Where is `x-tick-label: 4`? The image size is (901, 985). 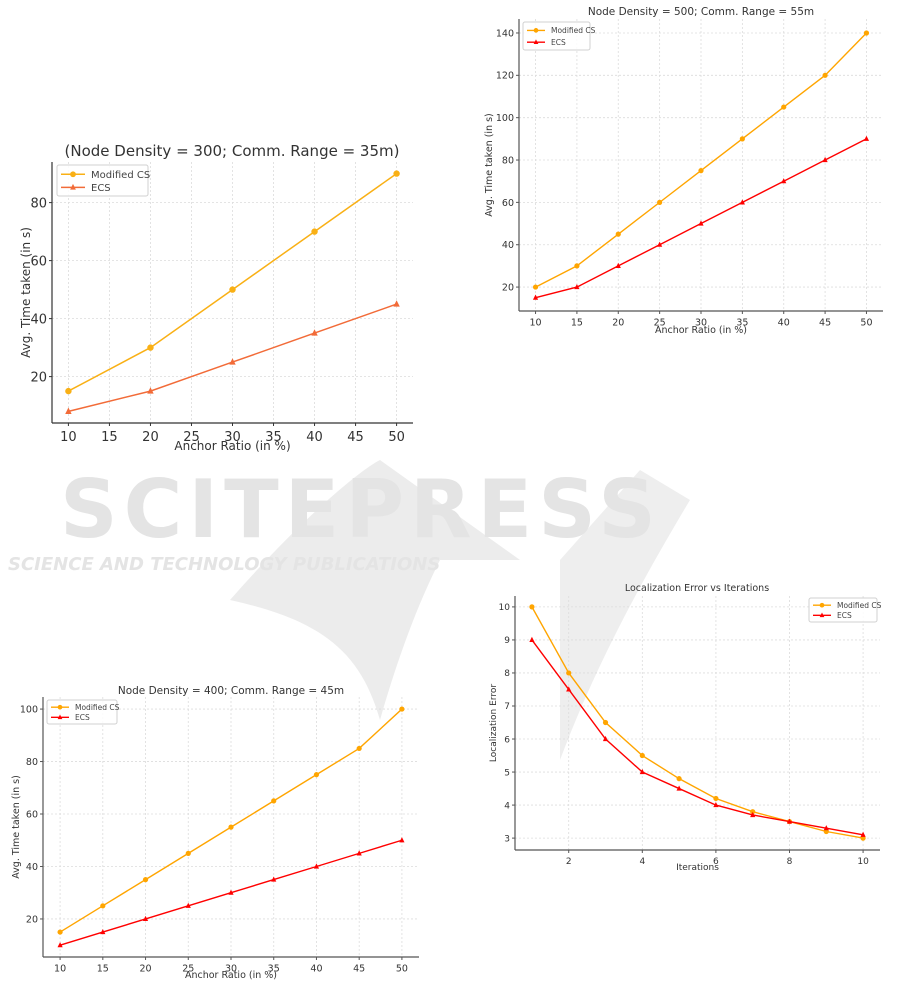 x-tick-label: 4 is located at coordinates (642, 862).